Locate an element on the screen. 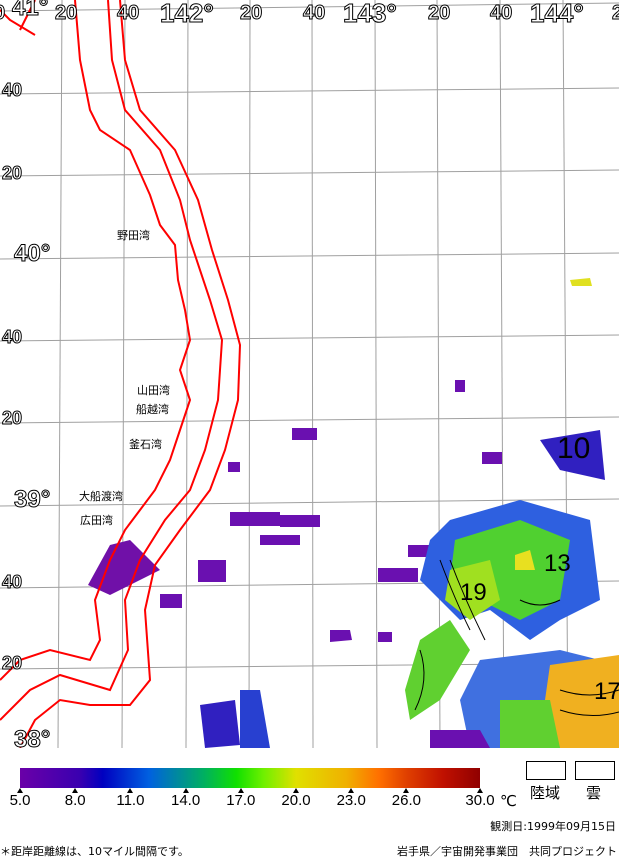 This screenshot has height=859, width=619. unit-label: ℃ is located at coordinates (508, 801).